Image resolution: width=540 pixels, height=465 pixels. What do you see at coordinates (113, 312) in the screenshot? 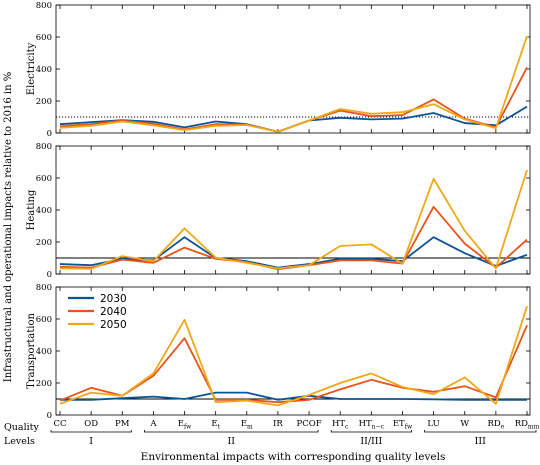
I see `legend-label: 2040` at bounding box center [113, 312].